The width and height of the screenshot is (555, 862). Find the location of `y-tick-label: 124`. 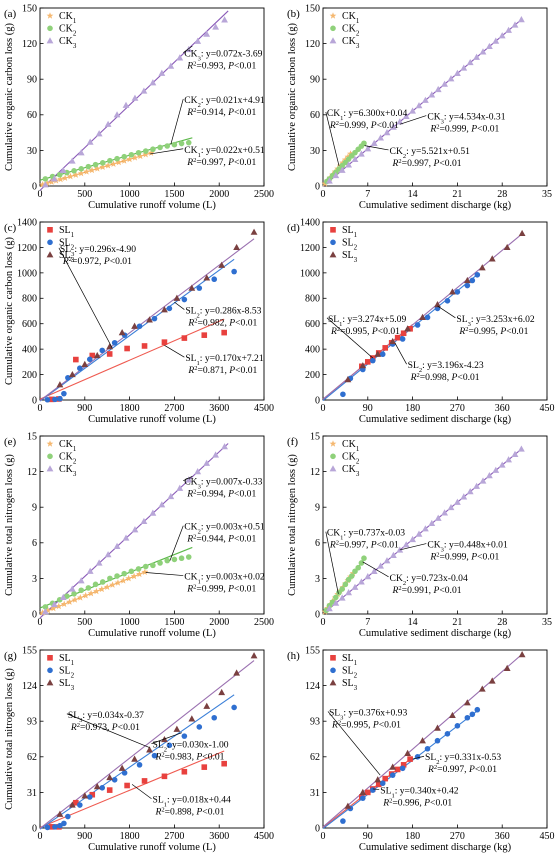

y-tick-label: 124 is located at coordinates (29, 686).